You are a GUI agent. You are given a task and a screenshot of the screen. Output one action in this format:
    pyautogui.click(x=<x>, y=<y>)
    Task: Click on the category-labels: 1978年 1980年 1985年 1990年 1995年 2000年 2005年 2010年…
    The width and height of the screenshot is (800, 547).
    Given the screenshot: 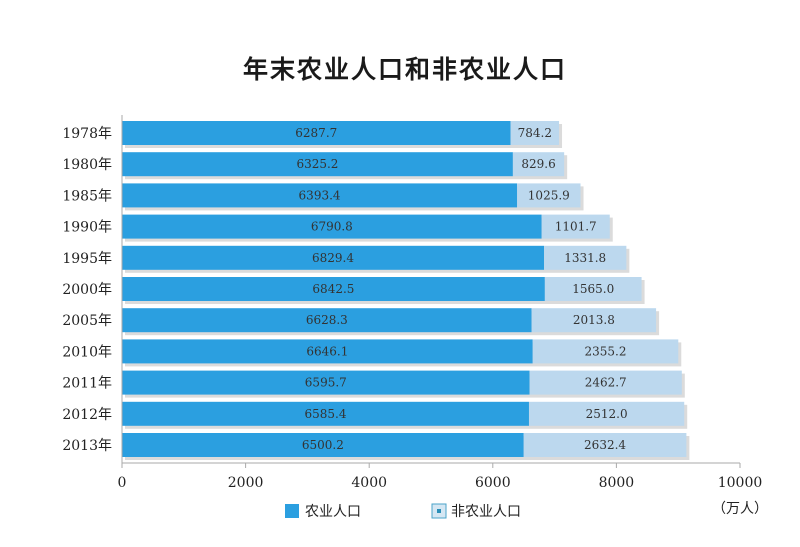 What is the action you would take?
    pyautogui.click(x=87, y=290)
    